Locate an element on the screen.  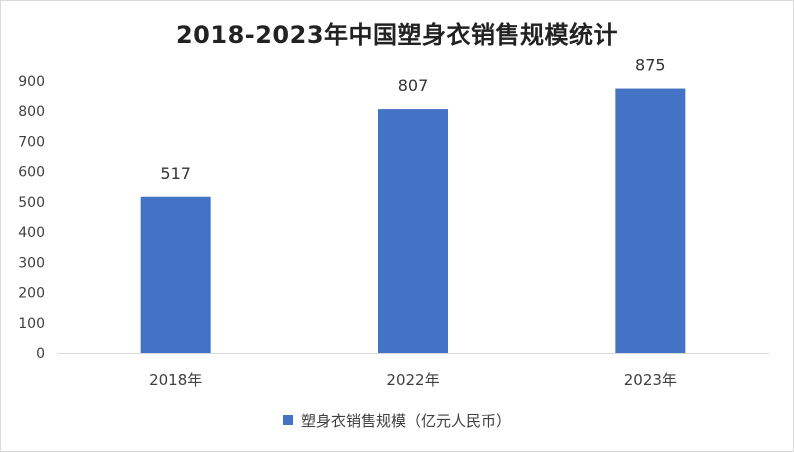
x-tick-label: 2022年 is located at coordinates (412, 380).